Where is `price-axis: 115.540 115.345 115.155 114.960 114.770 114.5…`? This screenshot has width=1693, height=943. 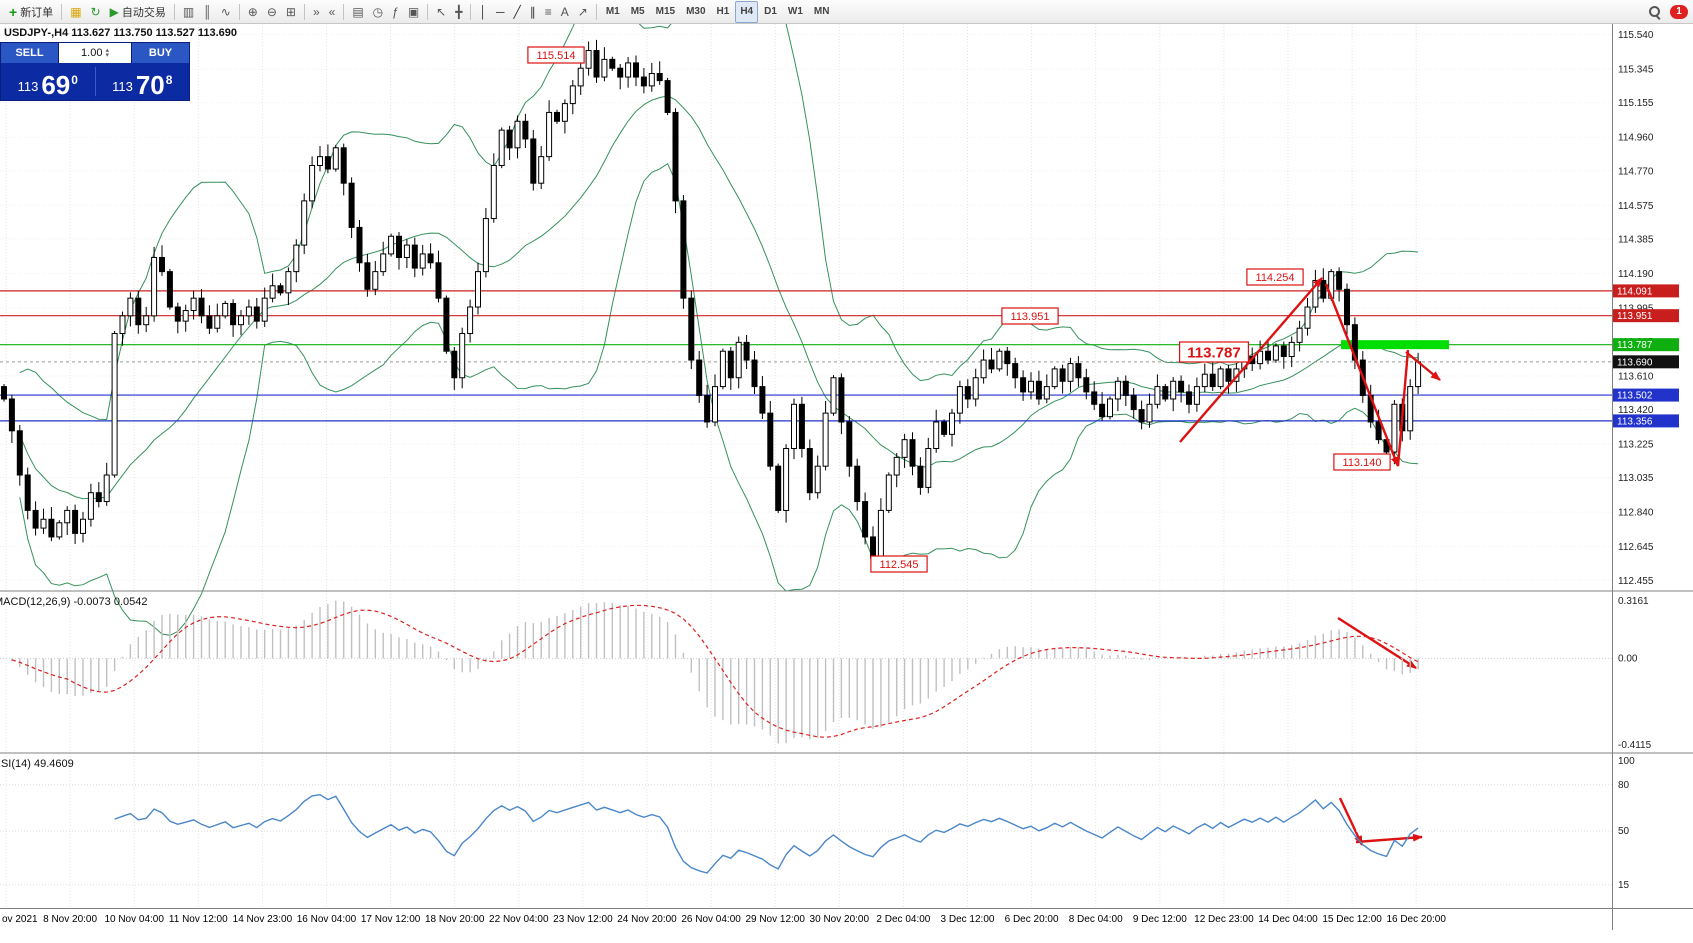 price-axis: 115.540 115.345 115.155 114.960 114.770 114.5… is located at coordinates (1646, 308).